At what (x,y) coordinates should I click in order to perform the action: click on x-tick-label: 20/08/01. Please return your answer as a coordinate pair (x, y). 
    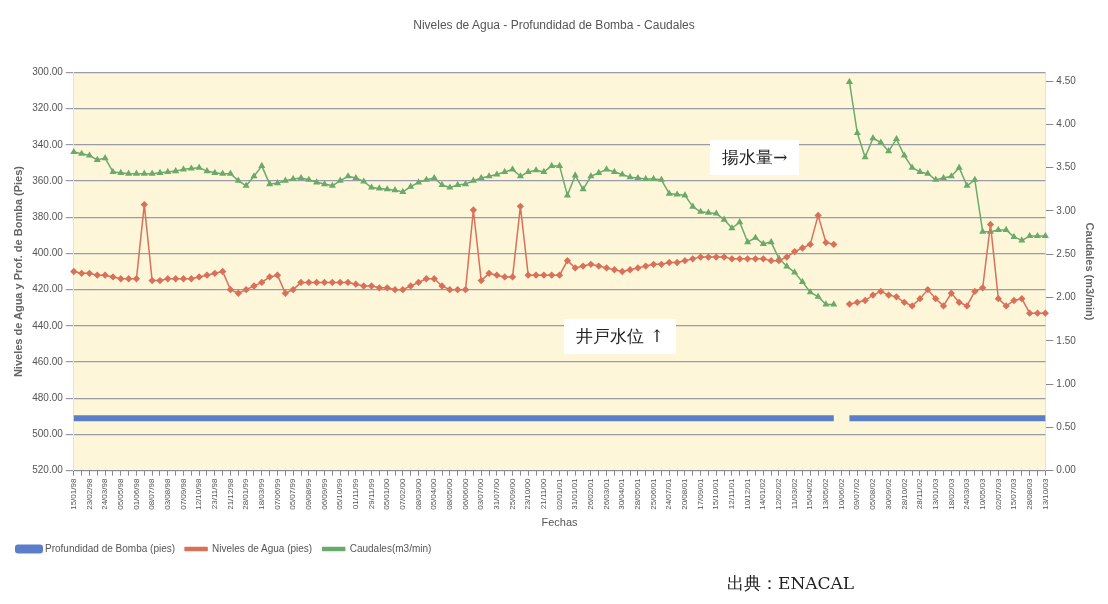
    Looking at the image, I should click on (685, 494).